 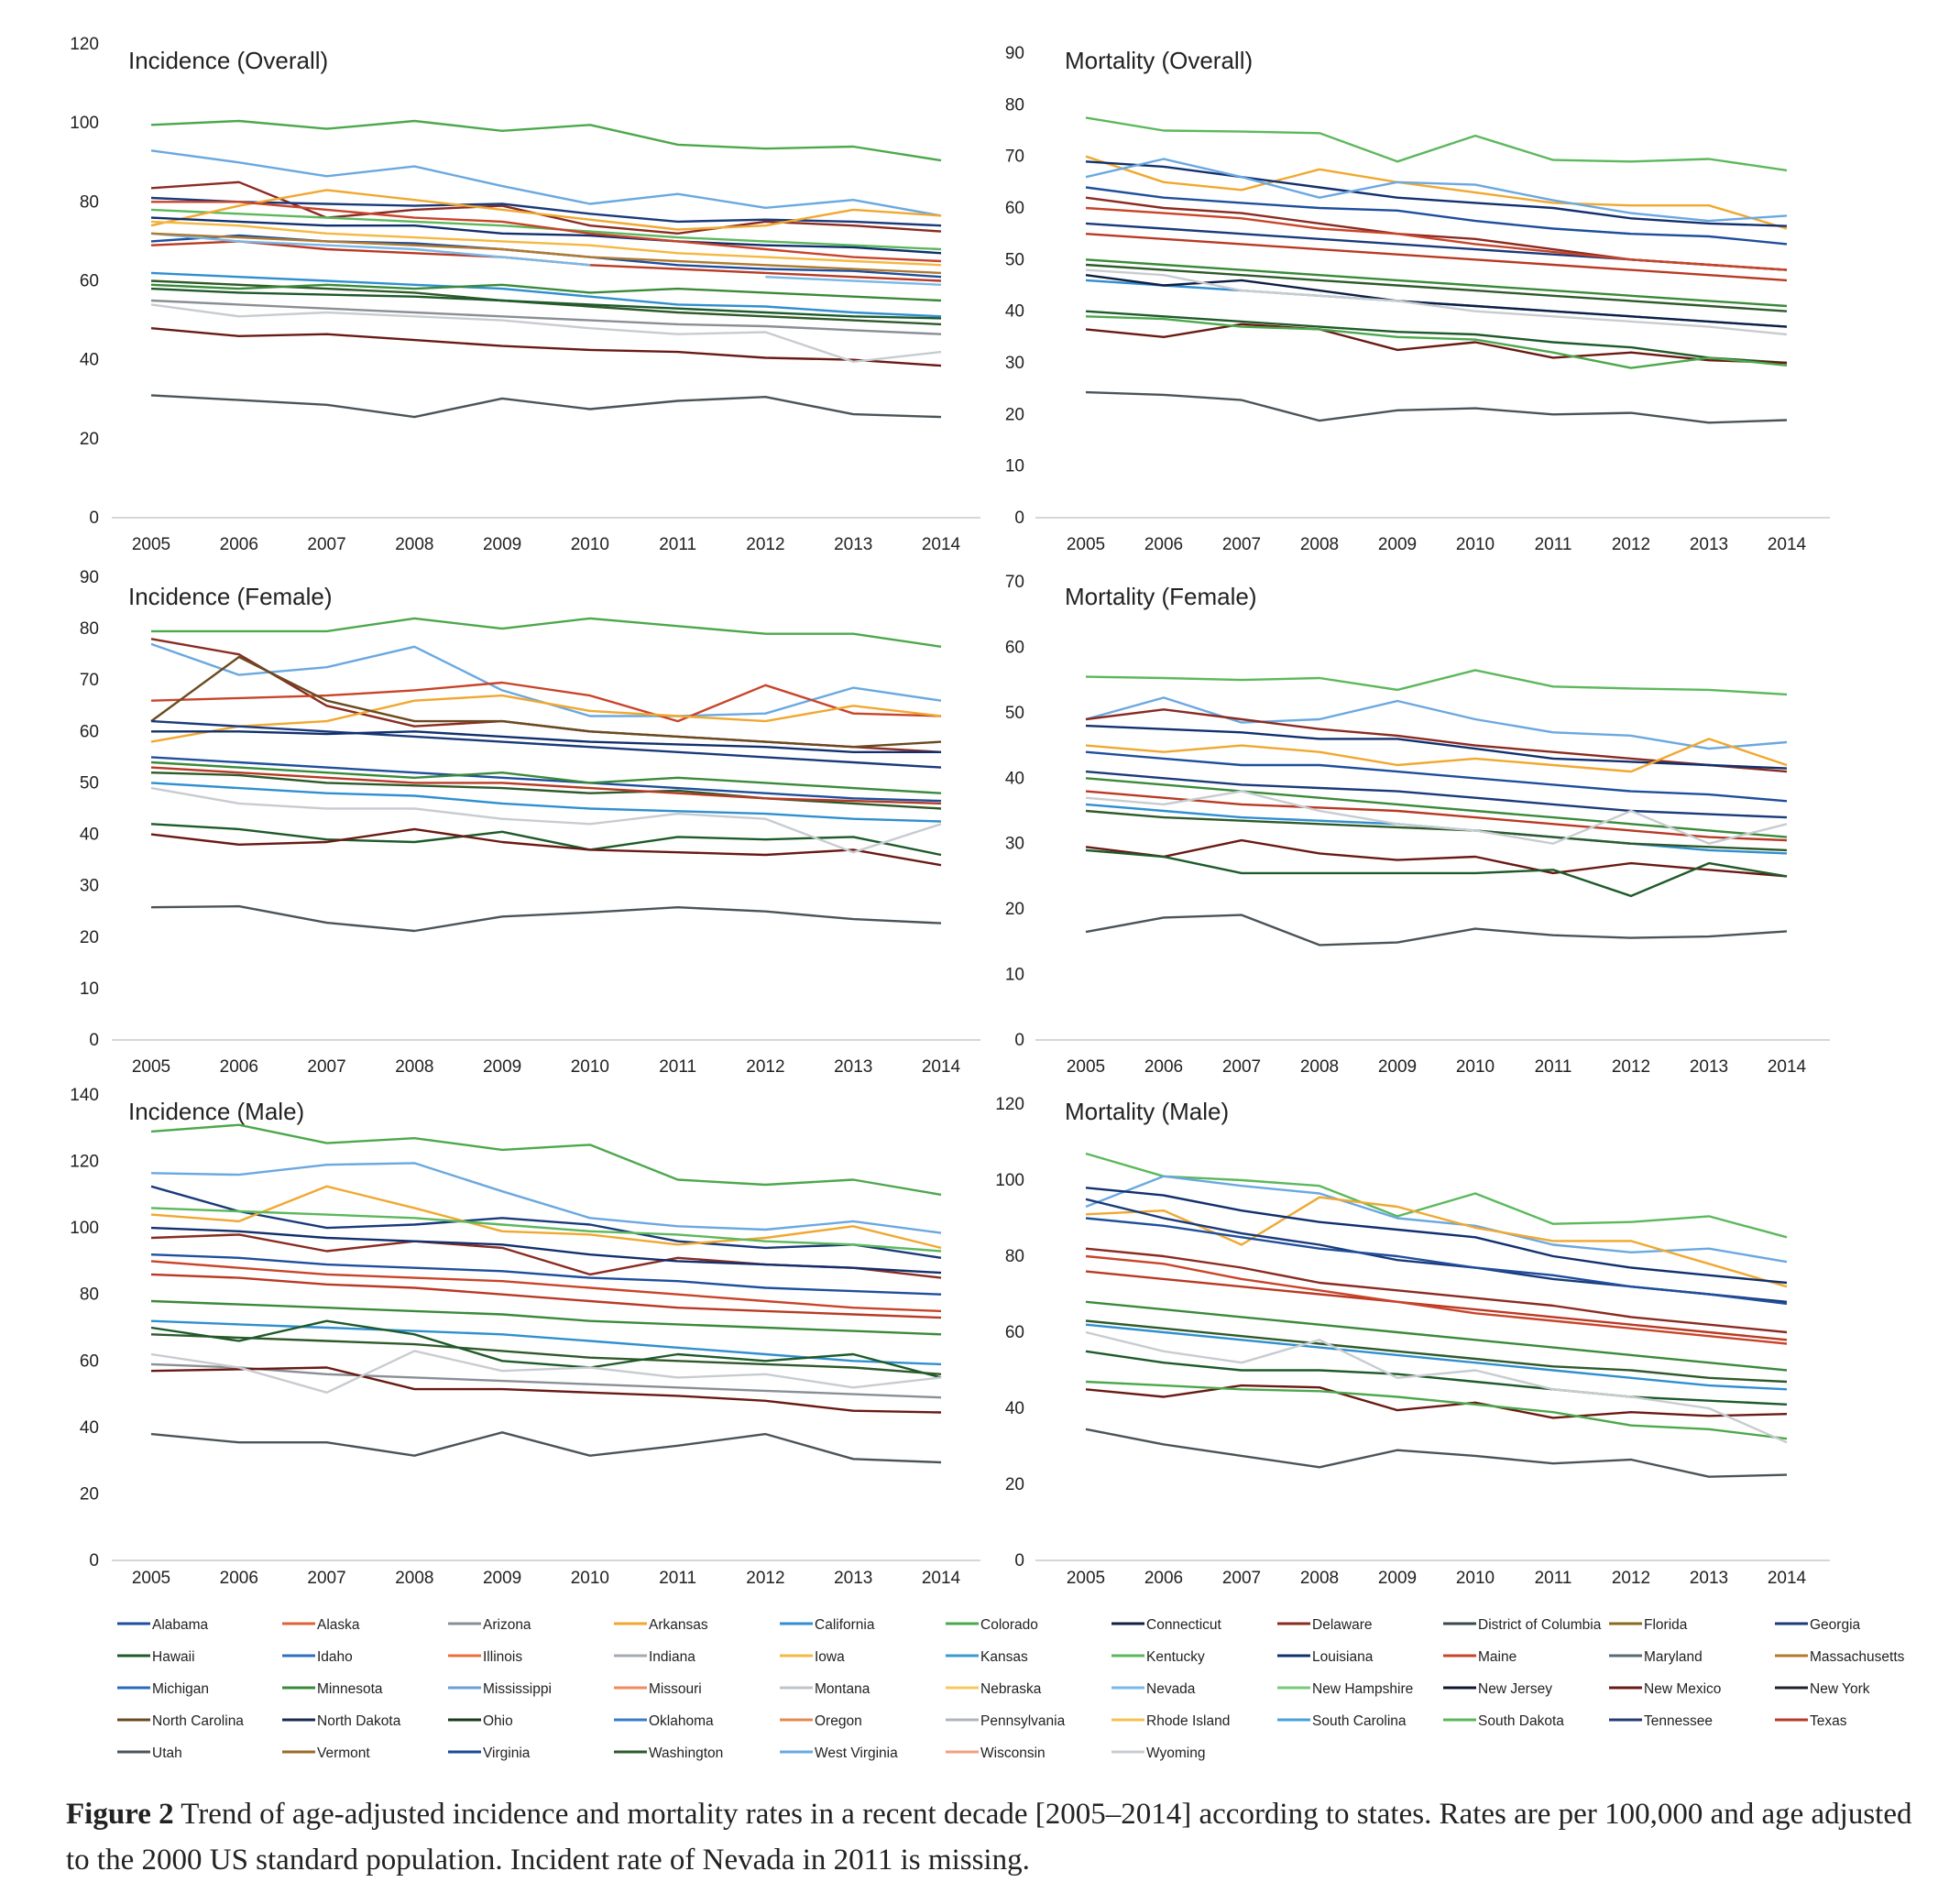 I want to click on legend-label: Ohio, so click(x=498, y=1721).